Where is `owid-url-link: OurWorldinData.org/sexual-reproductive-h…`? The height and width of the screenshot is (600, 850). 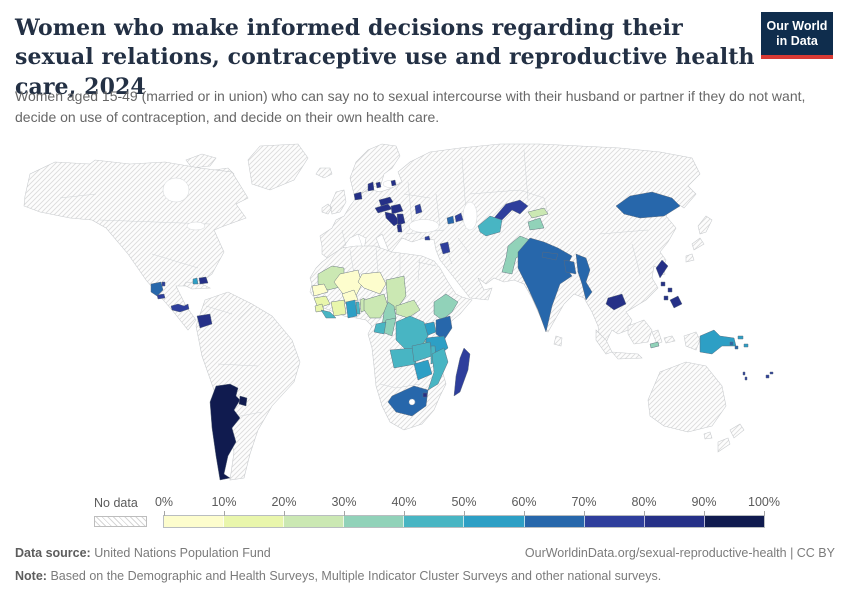 owid-url-link: OurWorldinData.org/sexual-reproductive-h… is located at coordinates (679, 553).